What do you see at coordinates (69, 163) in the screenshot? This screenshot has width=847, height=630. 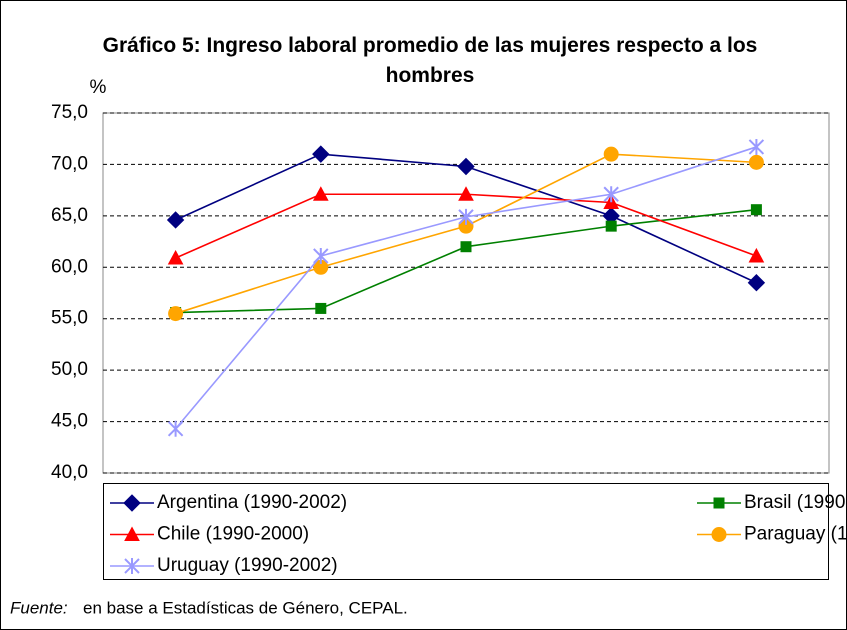 I see `y-tick-label: 70,0` at bounding box center [69, 163].